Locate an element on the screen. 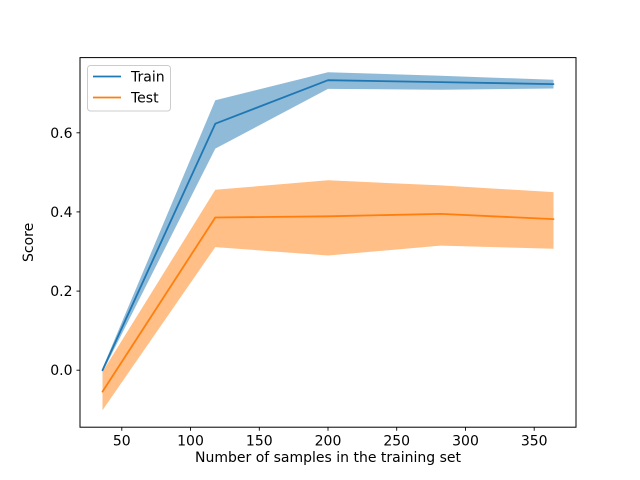 The image size is (640, 480). legend-label-test: Test is located at coordinates (144, 99).